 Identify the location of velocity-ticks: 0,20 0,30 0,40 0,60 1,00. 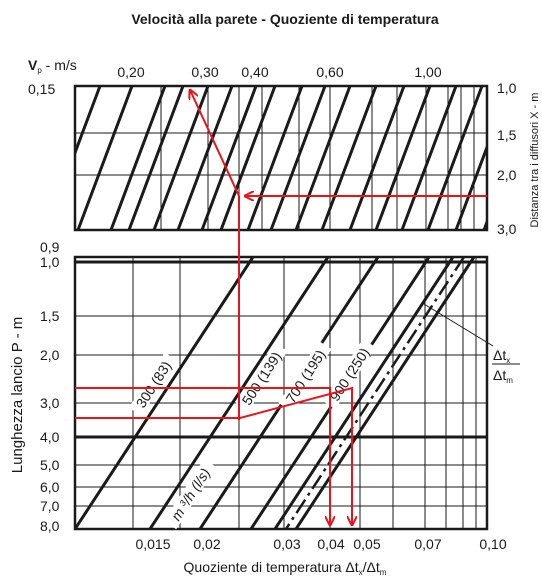
(279, 72).